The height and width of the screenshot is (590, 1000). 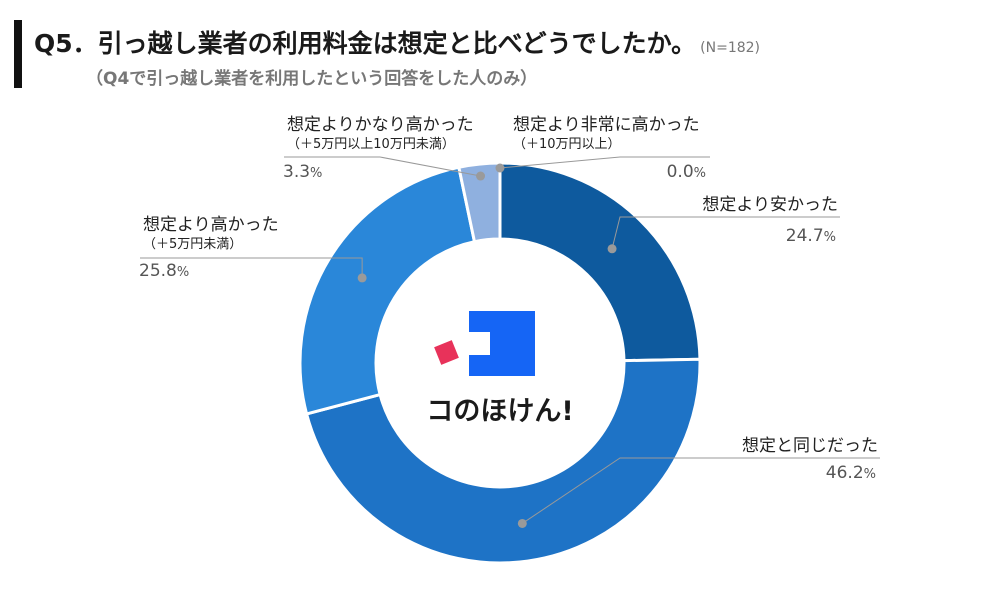 I want to click on category-label-4: 想定よりかなり高かった, so click(x=380, y=125).